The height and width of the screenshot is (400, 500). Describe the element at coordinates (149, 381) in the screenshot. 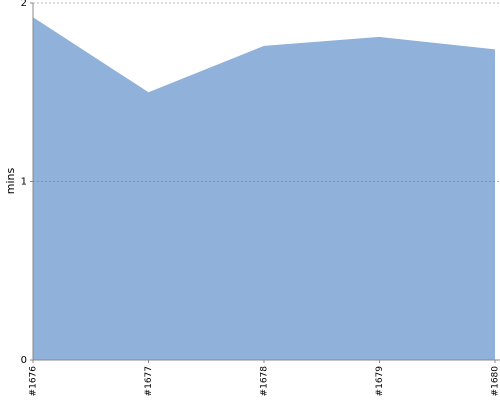

I see `x-tick-label: #1677` at that location.